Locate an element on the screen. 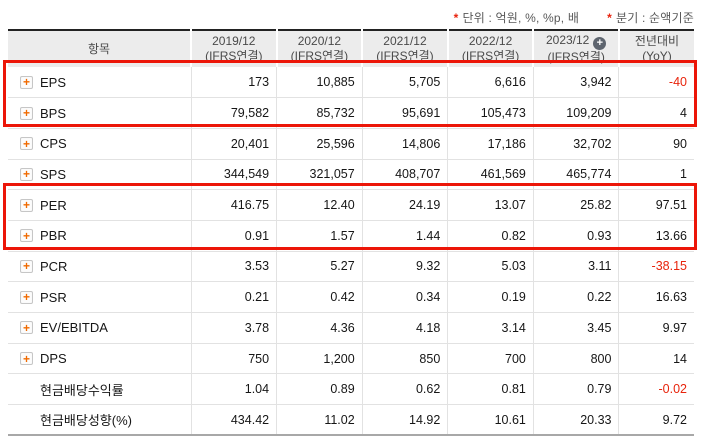  row-label: 현금배당성향(%) is located at coordinates (86, 421).